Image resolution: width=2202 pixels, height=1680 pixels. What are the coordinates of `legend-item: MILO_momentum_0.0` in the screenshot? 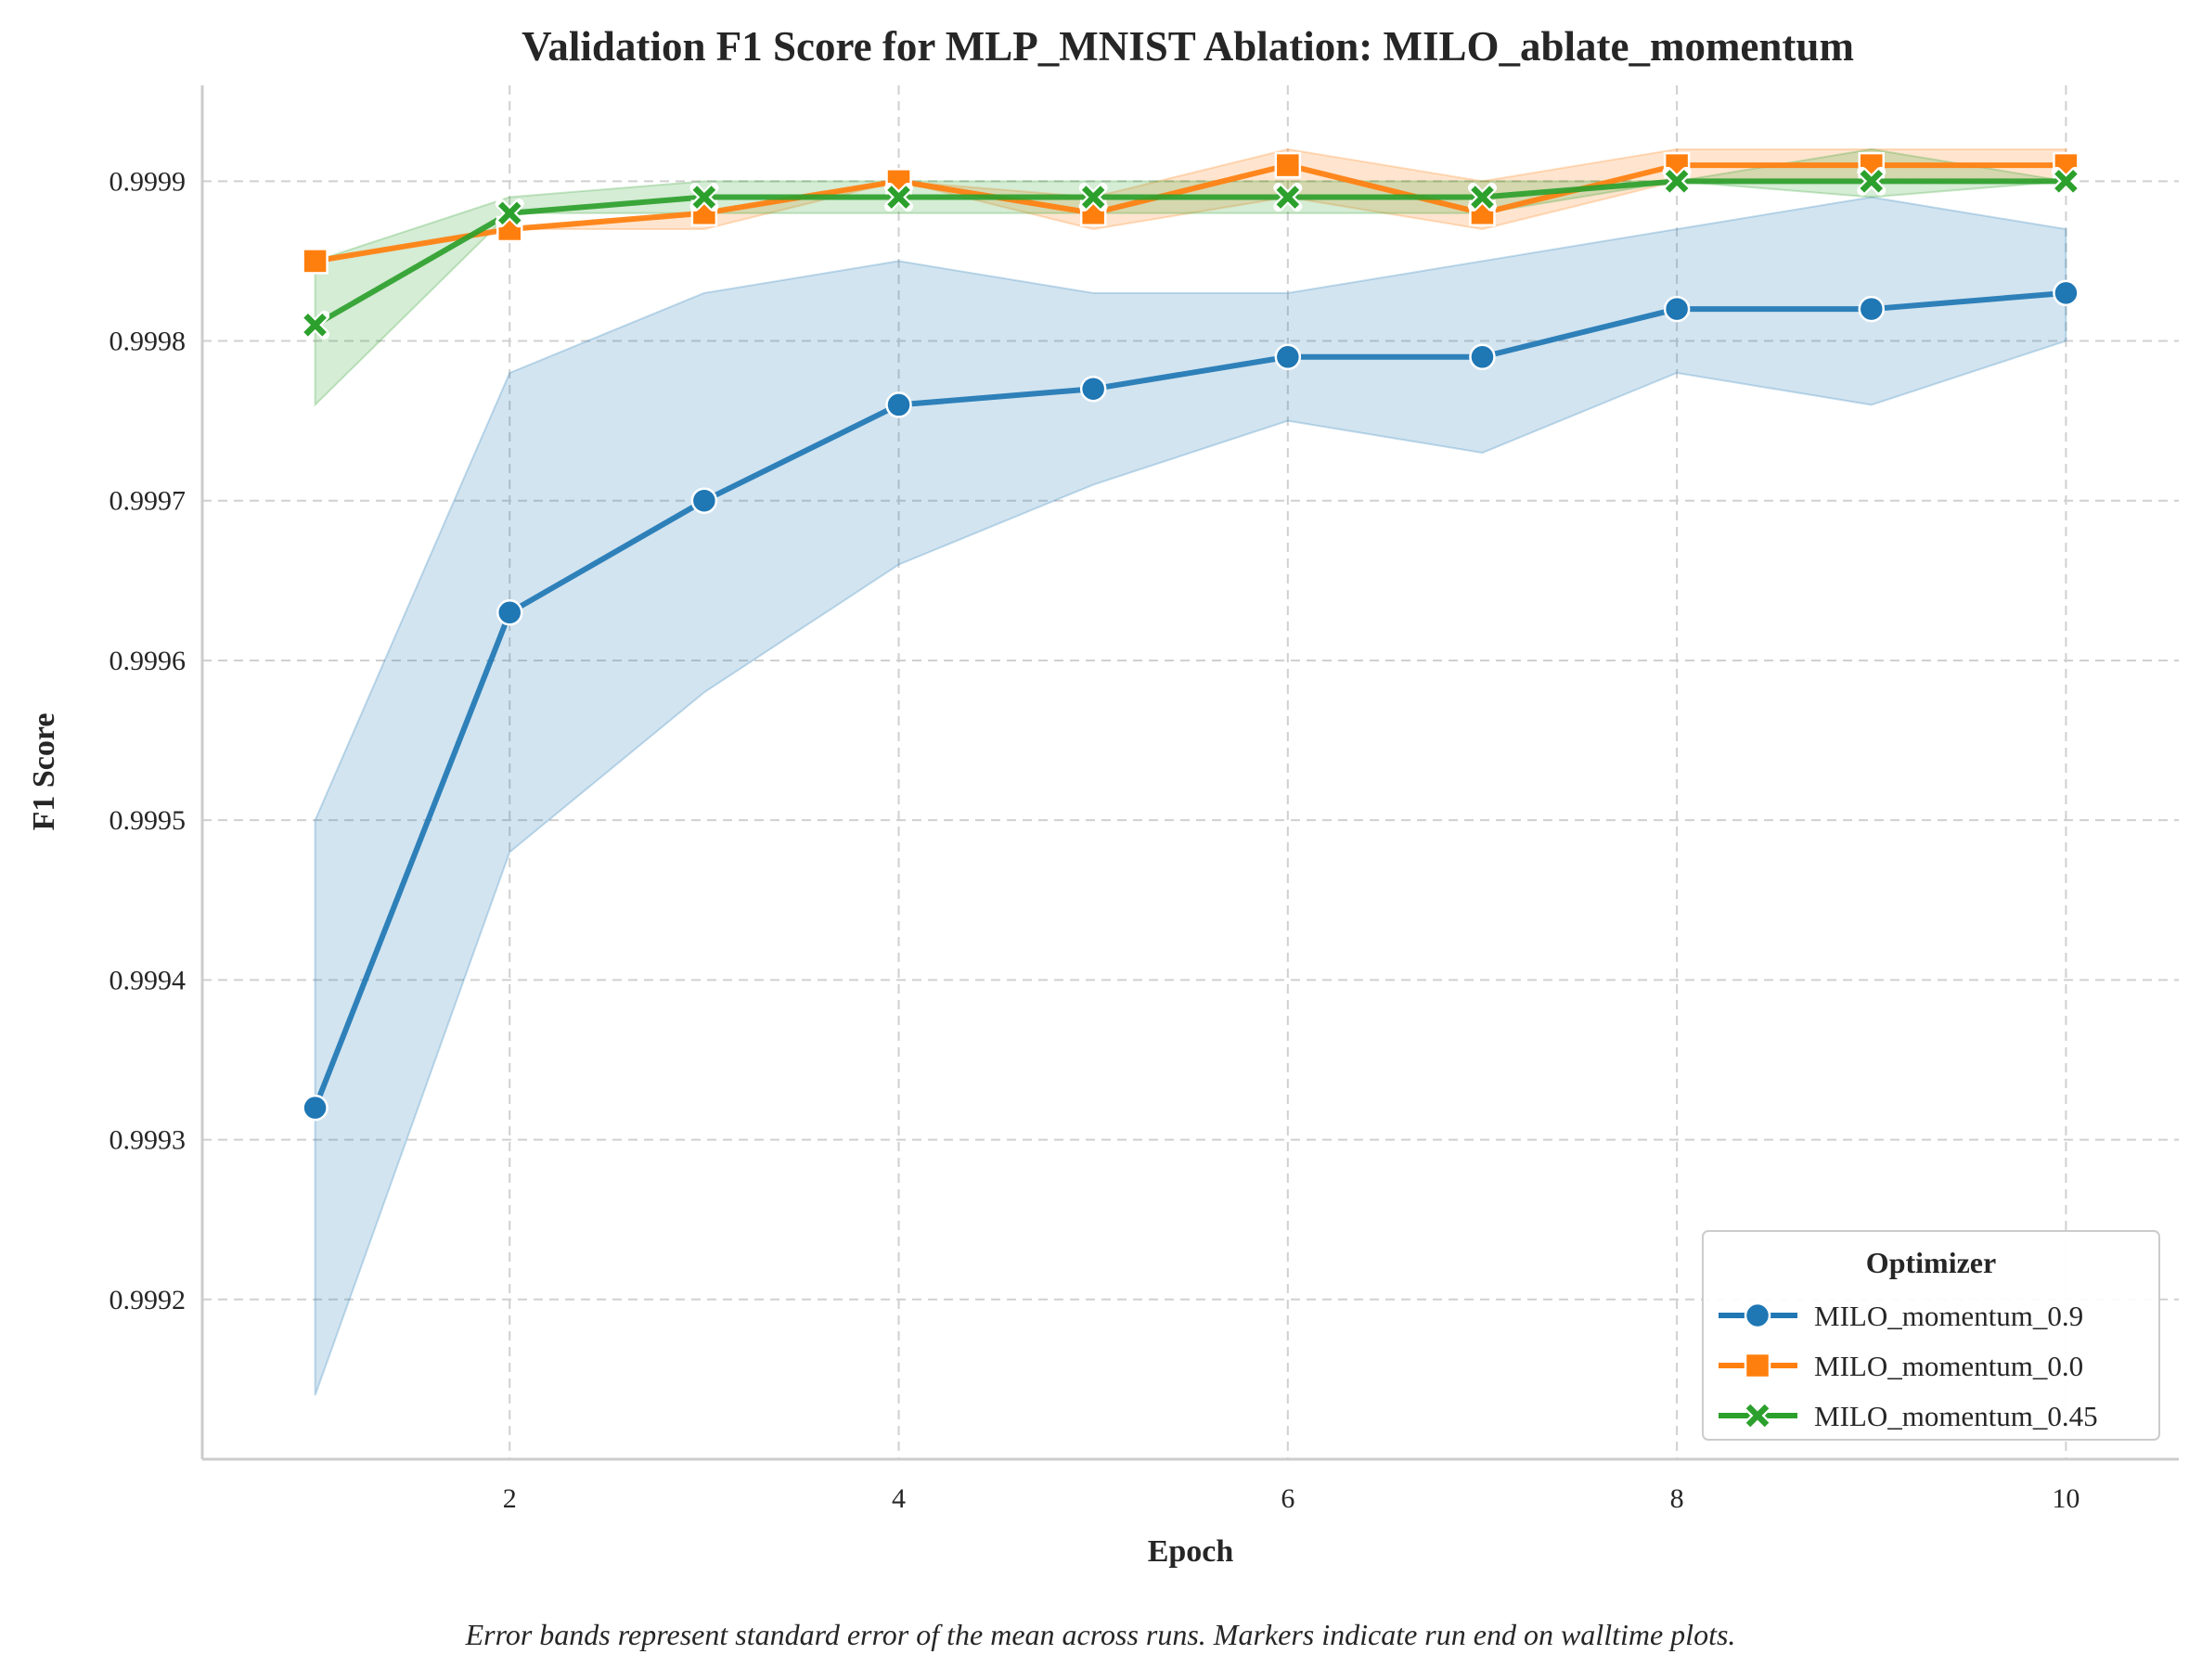 It's located at (1901, 1366).